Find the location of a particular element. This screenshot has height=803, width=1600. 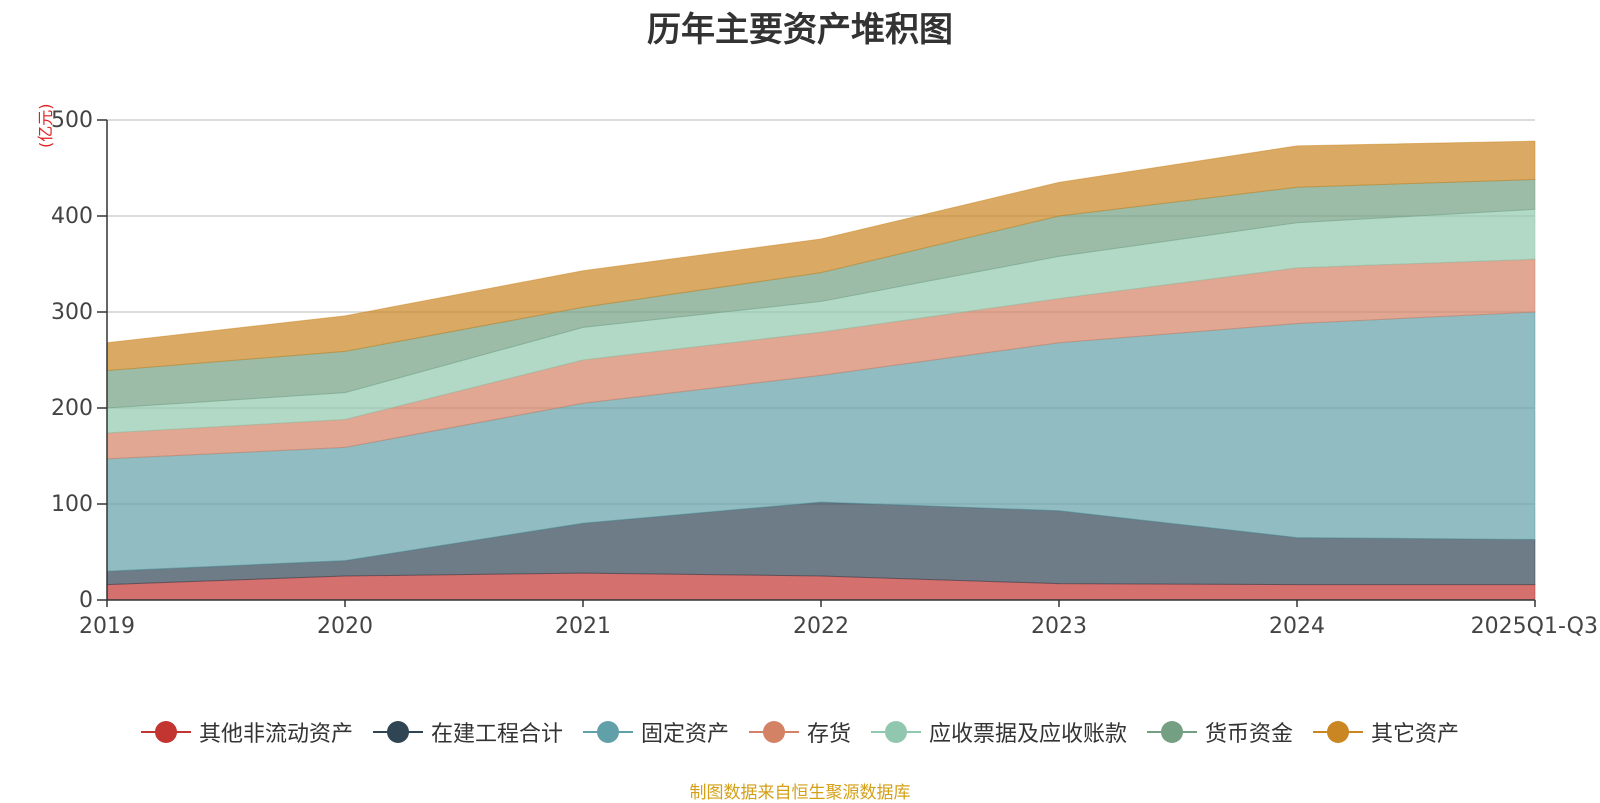

x-tick-label: 2019 is located at coordinates (107, 626).